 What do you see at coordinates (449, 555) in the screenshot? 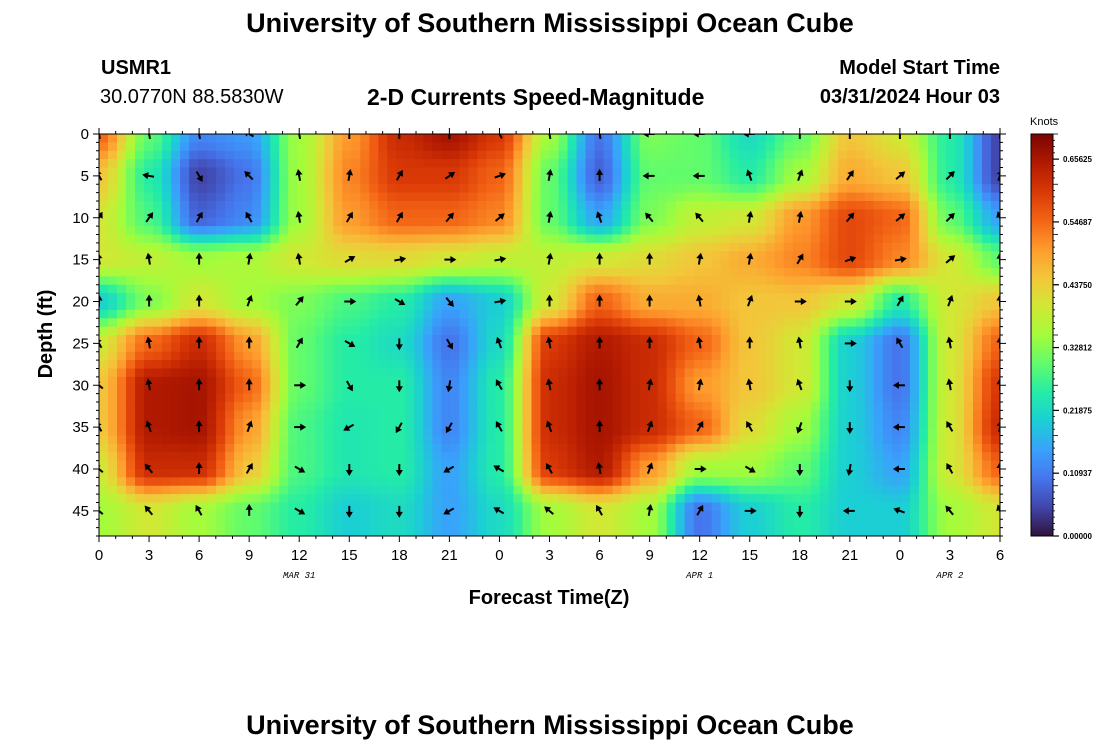
I see `x-tick-label: 21` at bounding box center [449, 555].